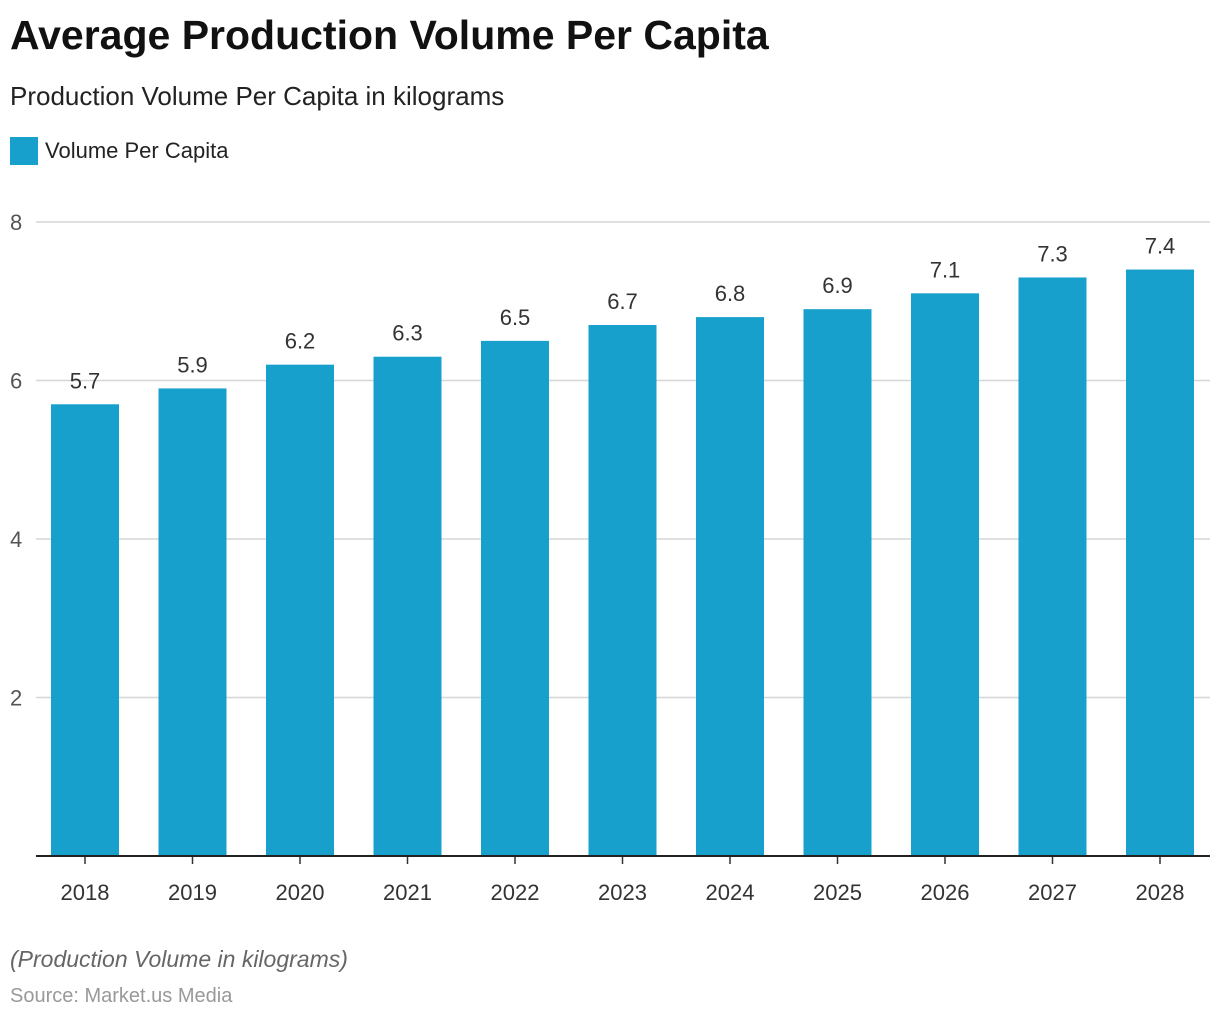  I want to click on y-tick-label: 6, so click(16, 381).